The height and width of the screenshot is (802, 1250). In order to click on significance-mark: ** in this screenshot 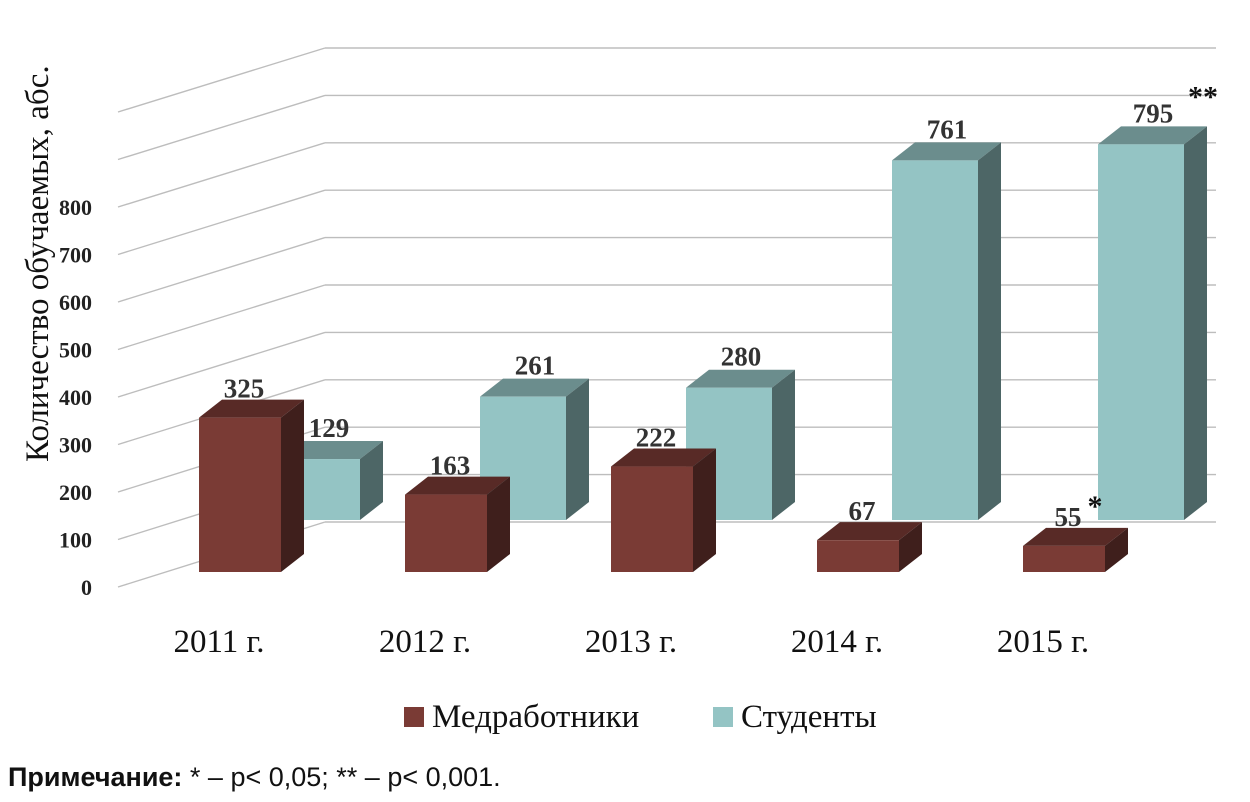, I will do `click(1203, 96)`.